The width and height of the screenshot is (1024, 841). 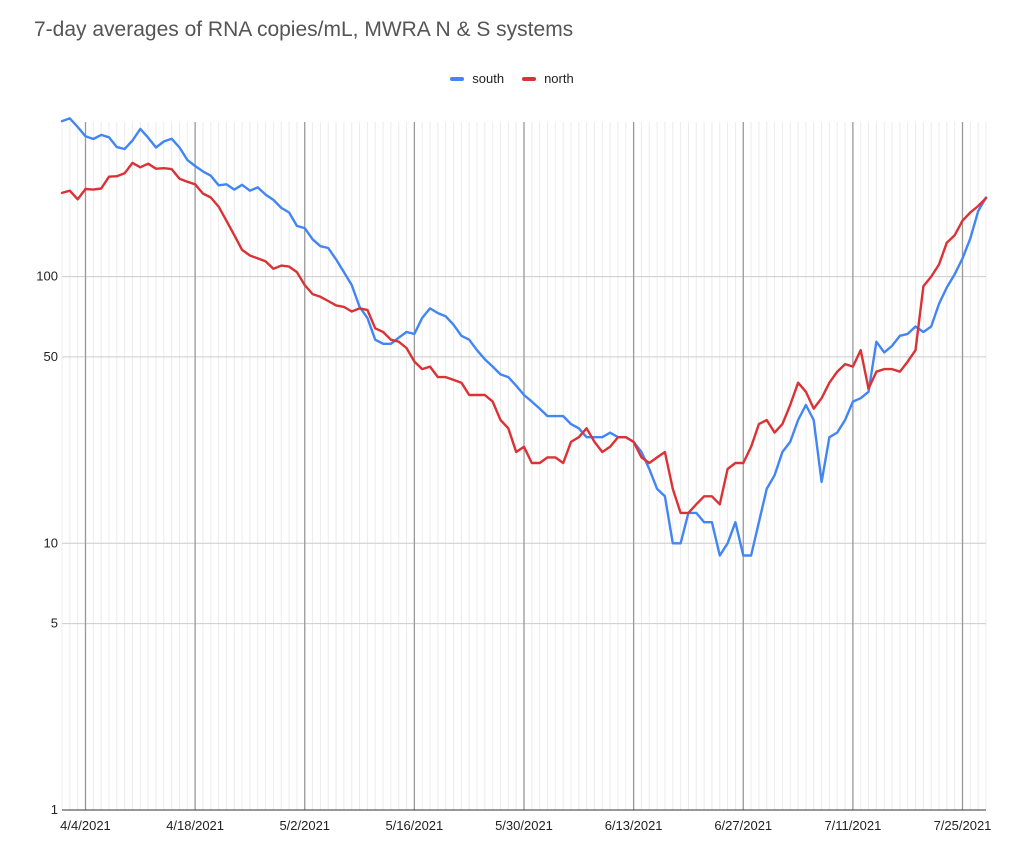 I want to click on legend-swatch-south, so click(x=457, y=78).